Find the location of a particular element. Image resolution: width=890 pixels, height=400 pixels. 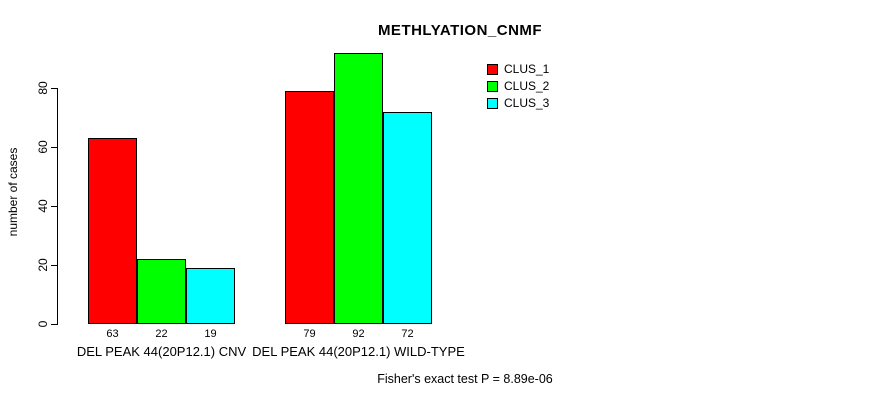

y-tick-label: 60 is located at coordinates (43, 147).